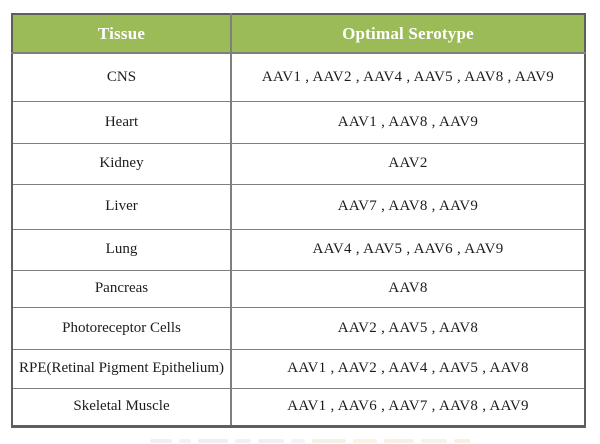 This screenshot has height=444, width=600. What do you see at coordinates (121, 407) in the screenshot?
I see `tissue-cell: Skeletal Muscle` at bounding box center [121, 407].